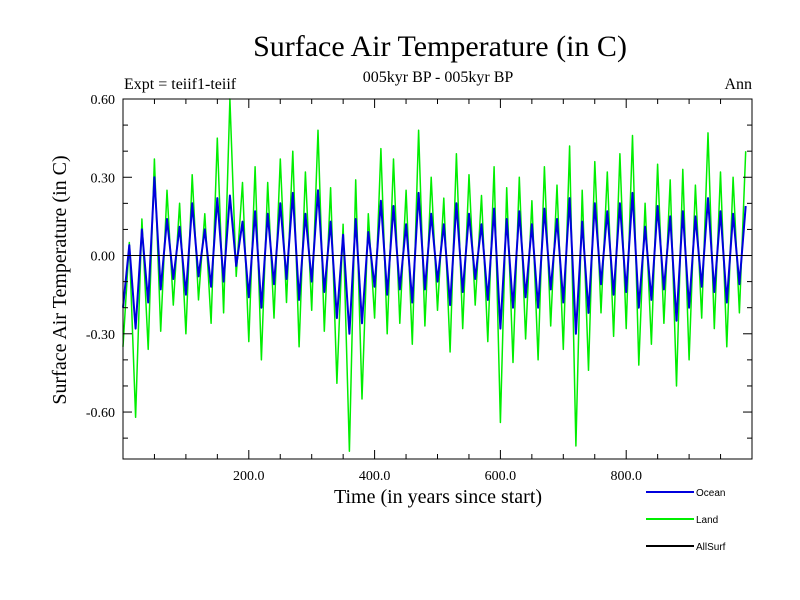 The image size is (800, 600). I want to click on x-tick-label: 200.0, so click(249, 476).